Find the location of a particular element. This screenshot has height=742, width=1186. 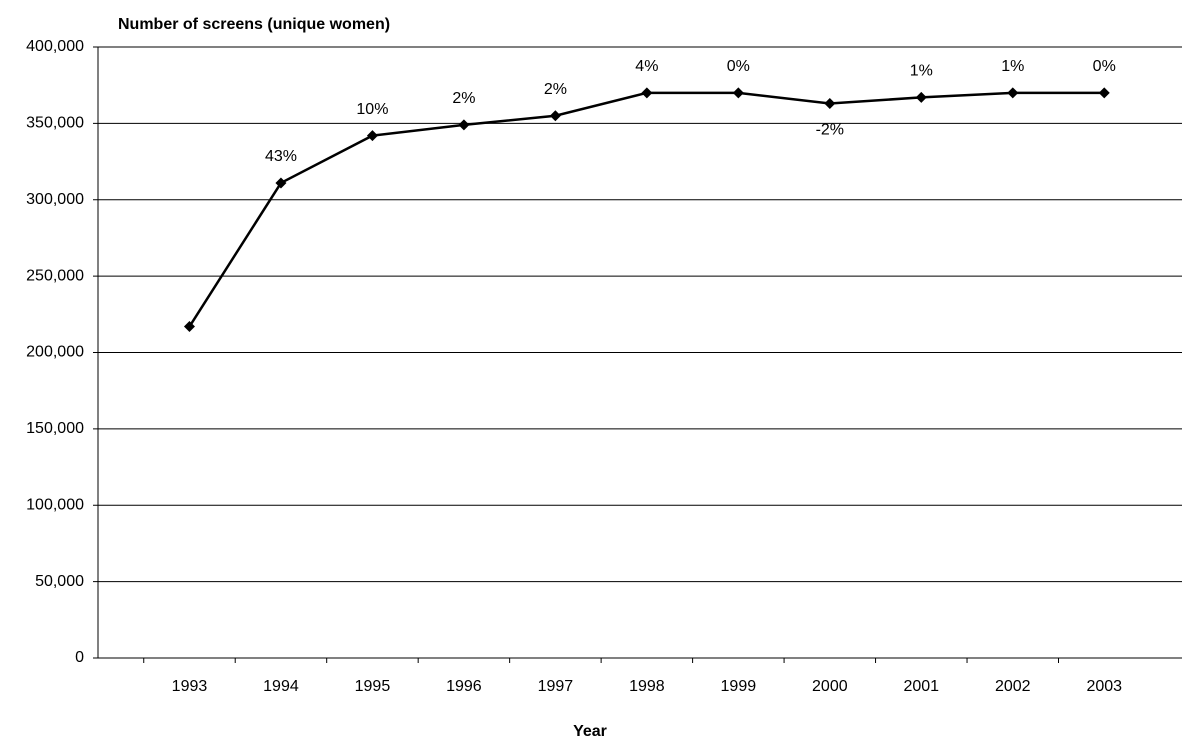

x-tick-label: 1996 is located at coordinates (464, 686).